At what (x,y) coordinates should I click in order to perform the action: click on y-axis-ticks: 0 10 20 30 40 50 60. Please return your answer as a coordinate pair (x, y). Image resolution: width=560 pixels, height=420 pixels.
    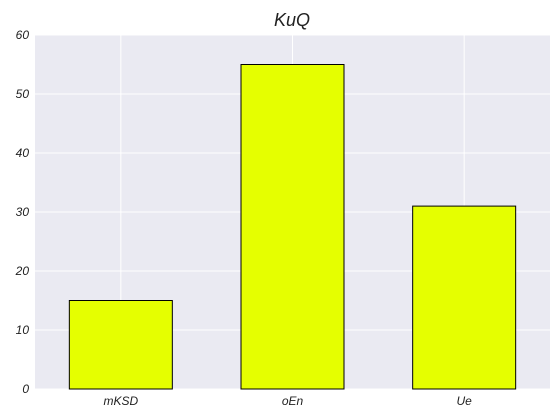
    Looking at the image, I should click on (22, 212).